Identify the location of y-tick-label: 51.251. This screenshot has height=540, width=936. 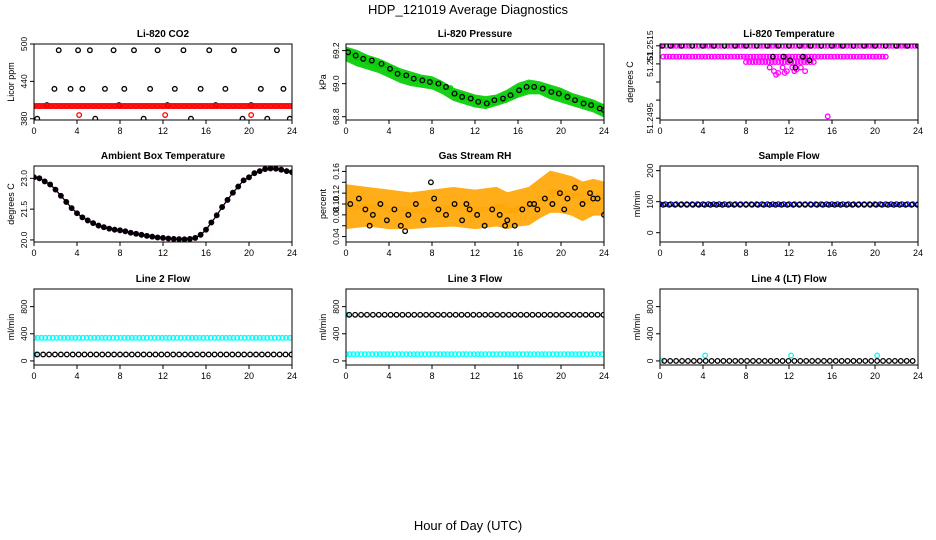
(650, 64).